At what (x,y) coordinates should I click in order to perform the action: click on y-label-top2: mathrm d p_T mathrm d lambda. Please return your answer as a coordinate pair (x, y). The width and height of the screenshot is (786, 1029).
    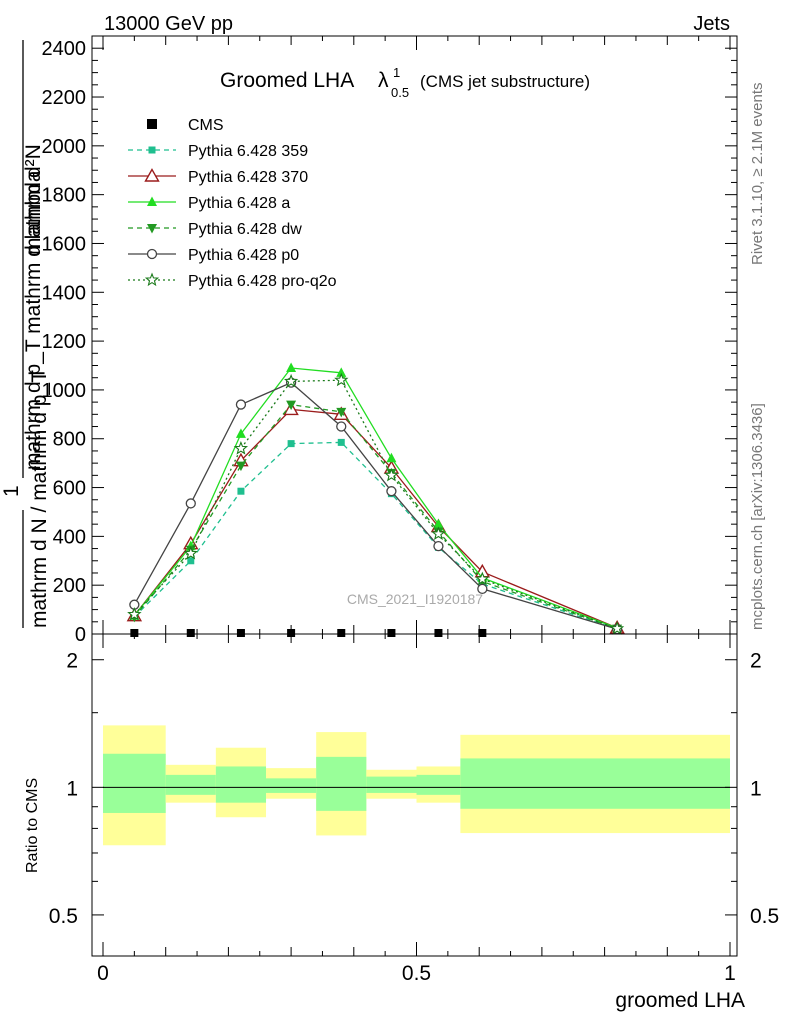
    Looking at the image, I should click on (33, 320).